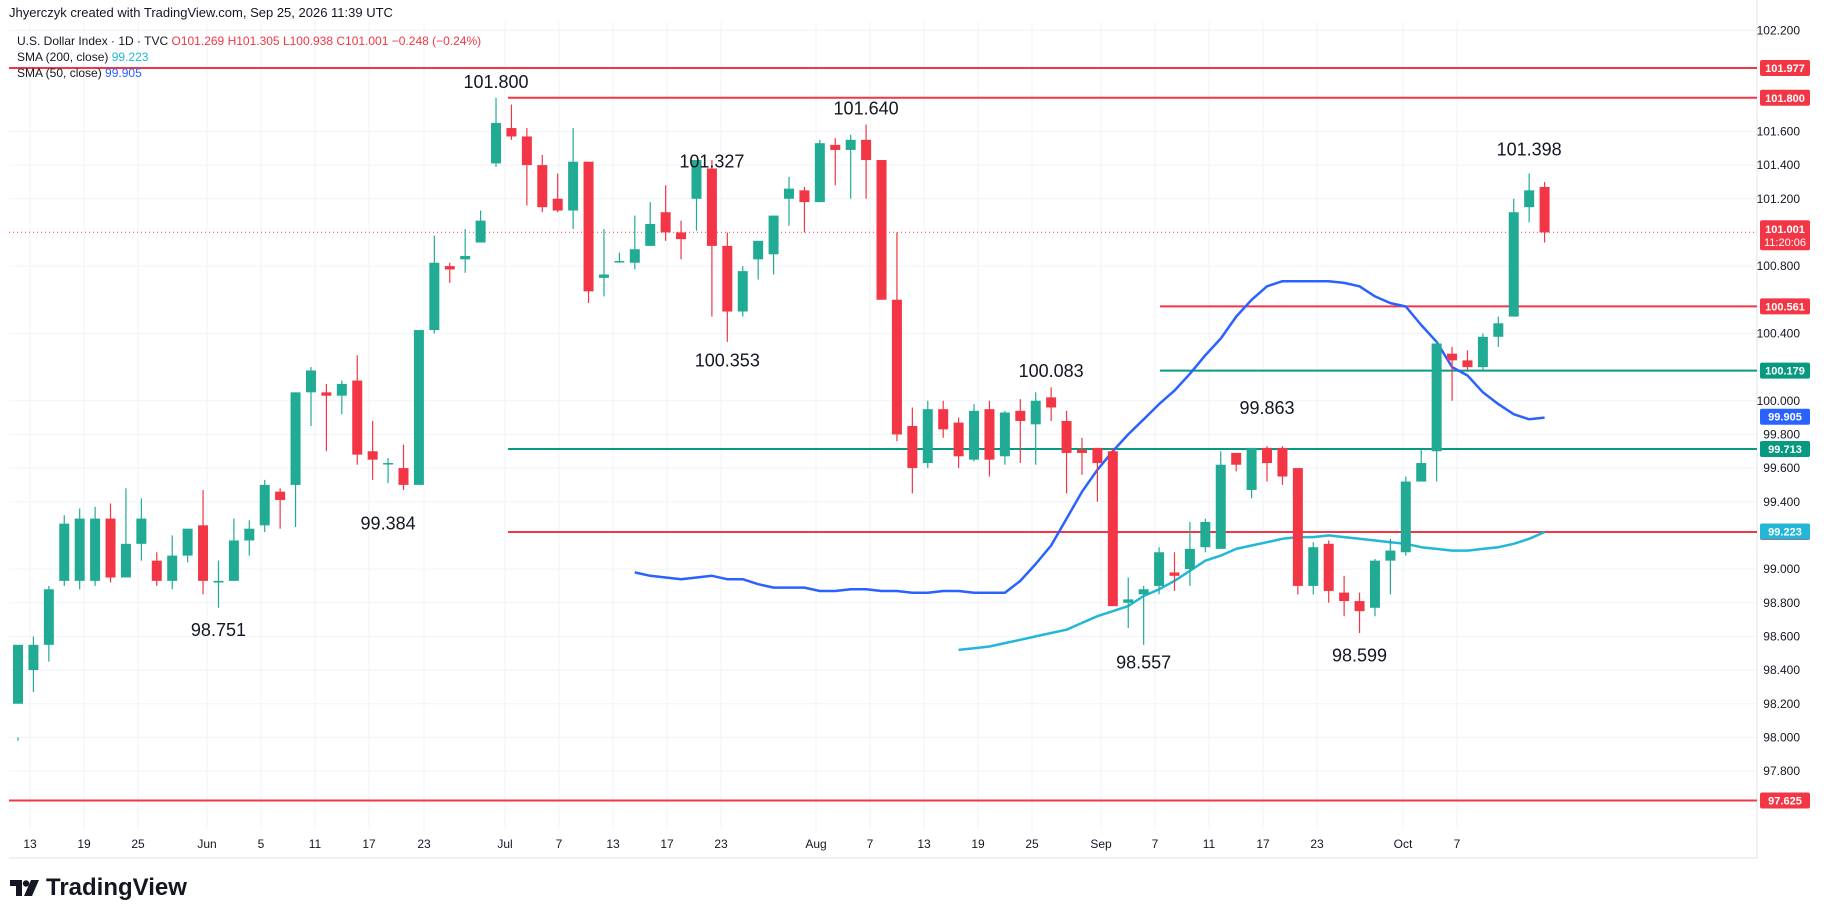  I want to click on price-annotation: 98.599, so click(1359, 656).